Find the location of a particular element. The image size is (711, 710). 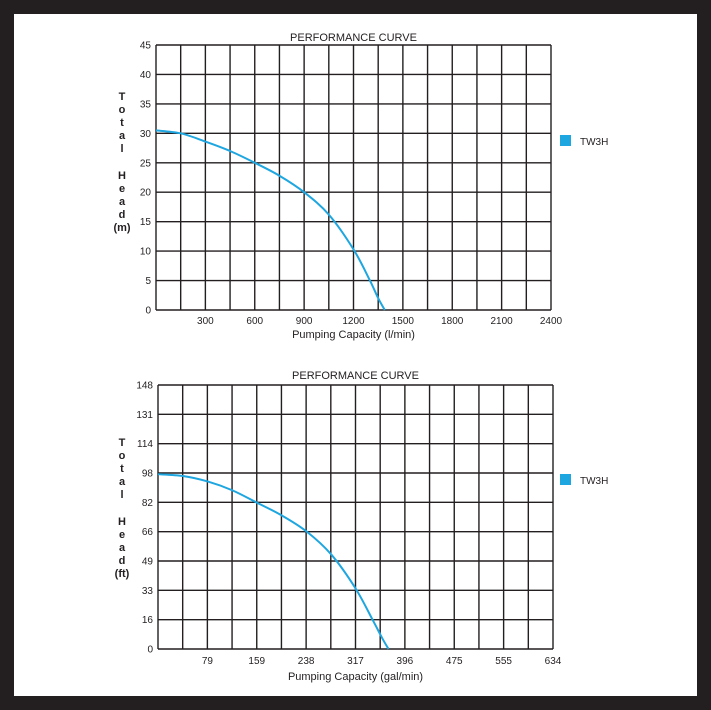

top-y-tick-label: 40 is located at coordinates (146, 75).